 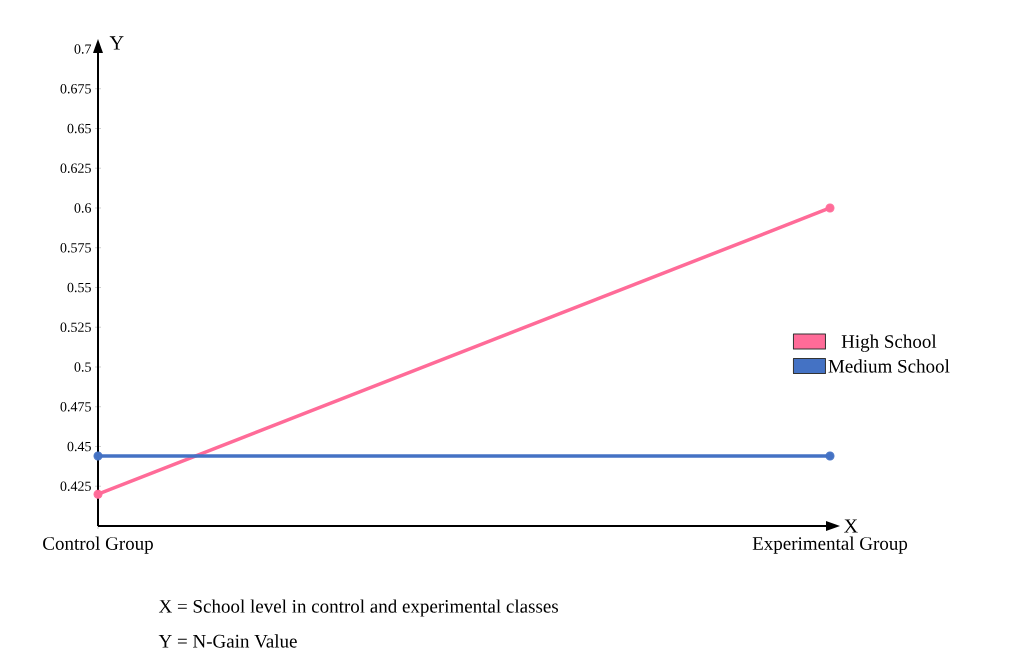 I want to click on y-tick-label: 0.475, so click(x=75, y=406).